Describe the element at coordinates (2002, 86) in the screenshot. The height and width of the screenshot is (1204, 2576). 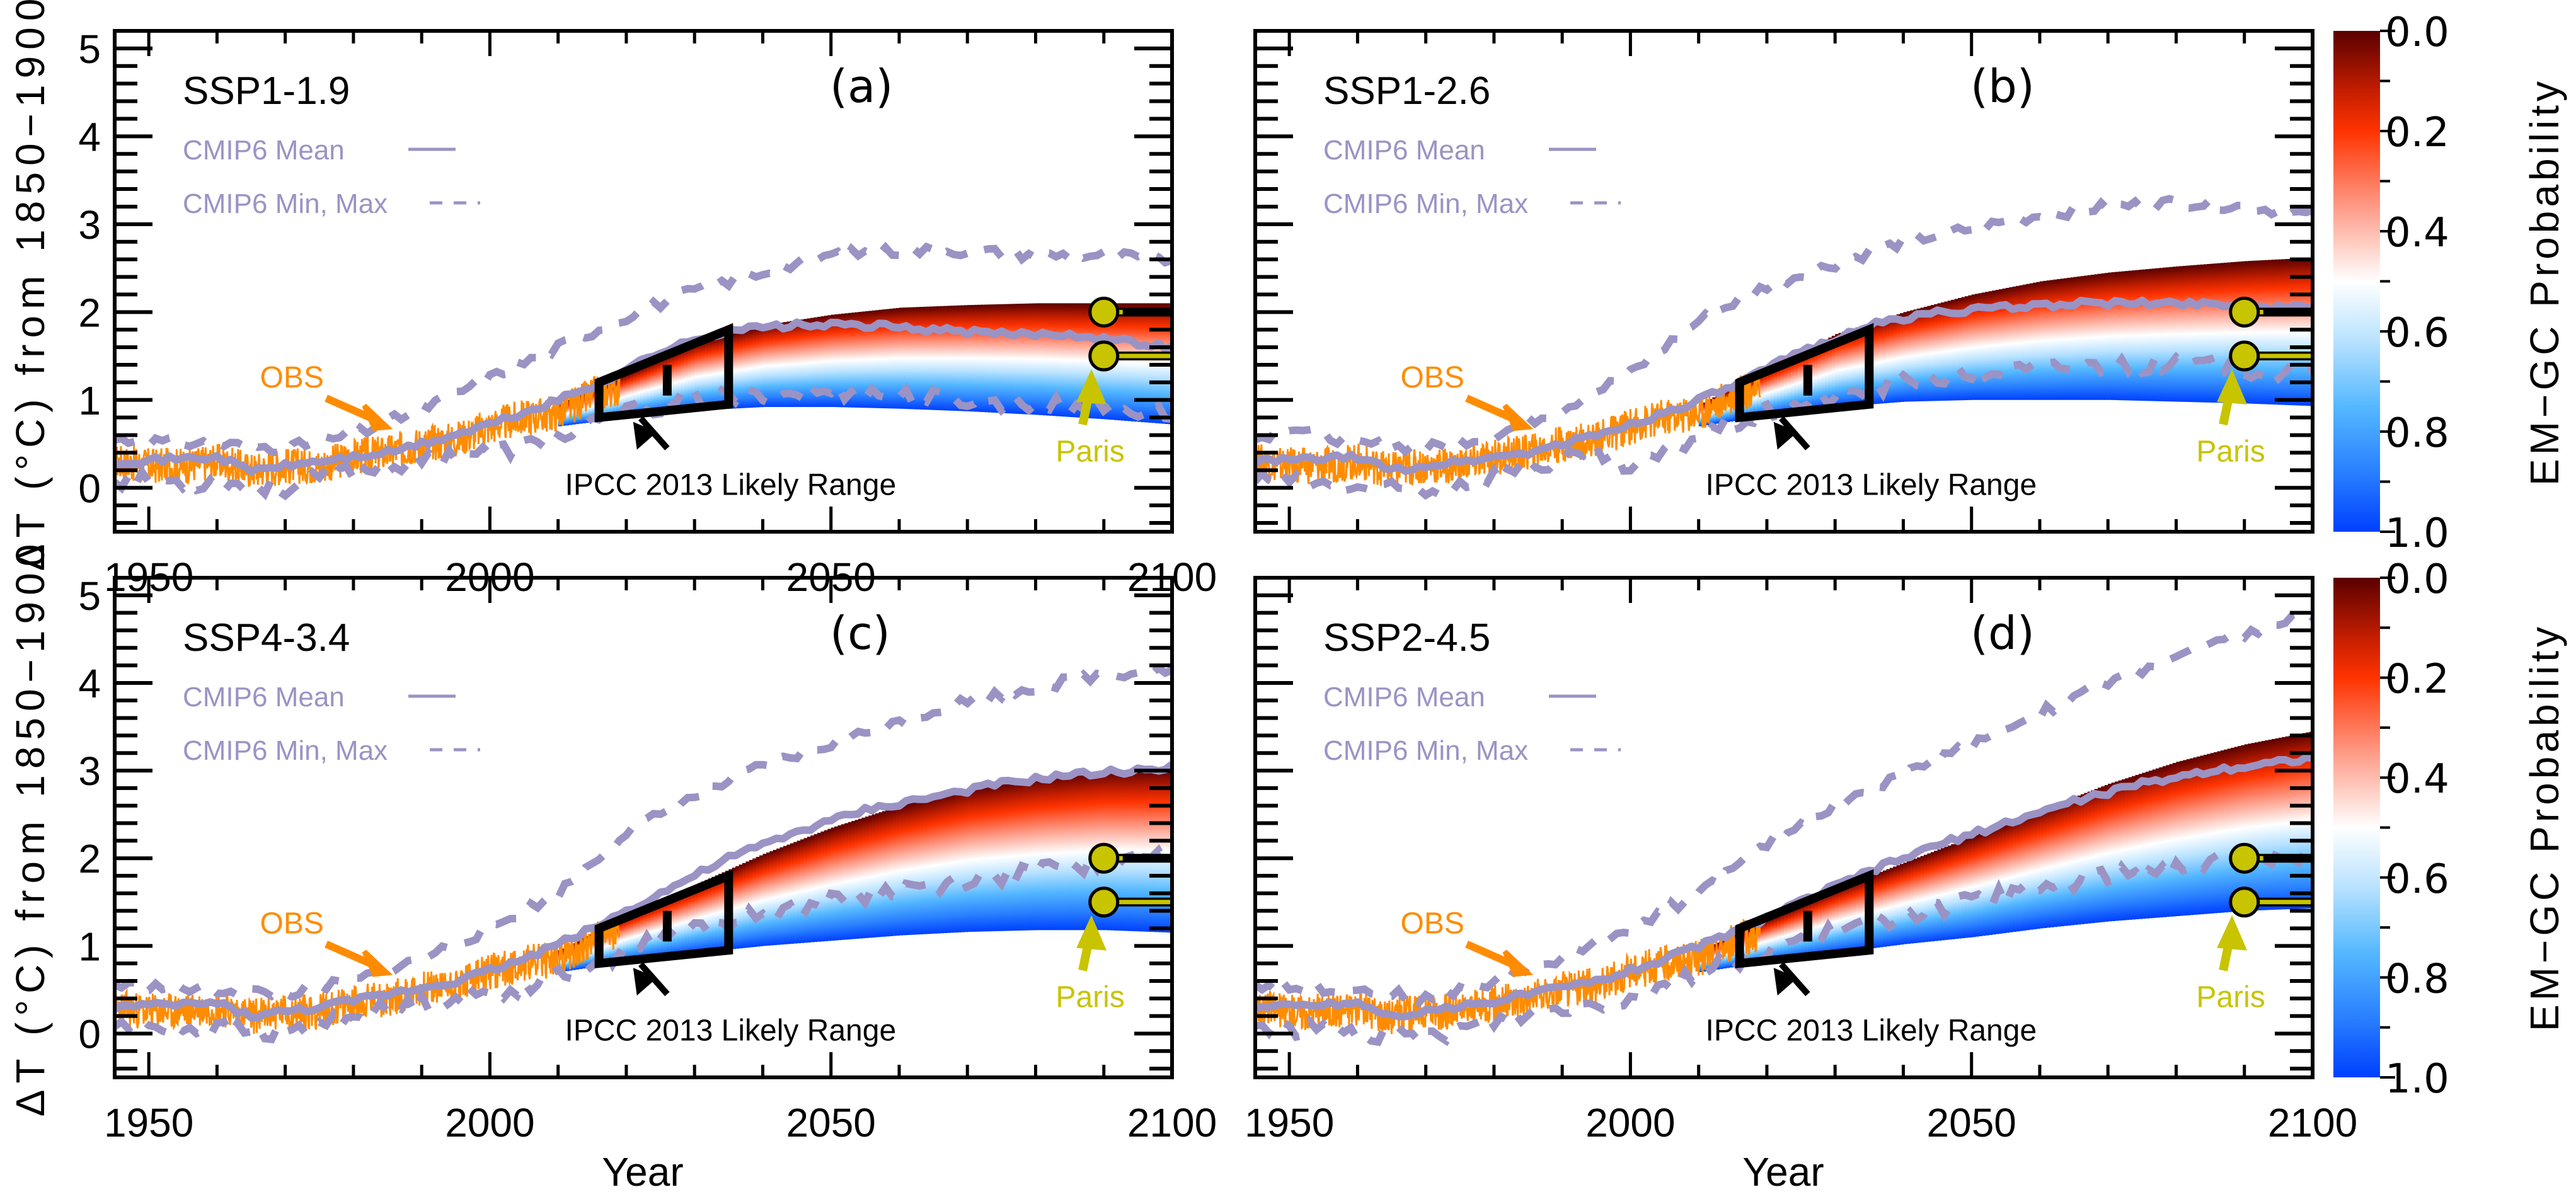
I see `panel-label: (b)` at that location.